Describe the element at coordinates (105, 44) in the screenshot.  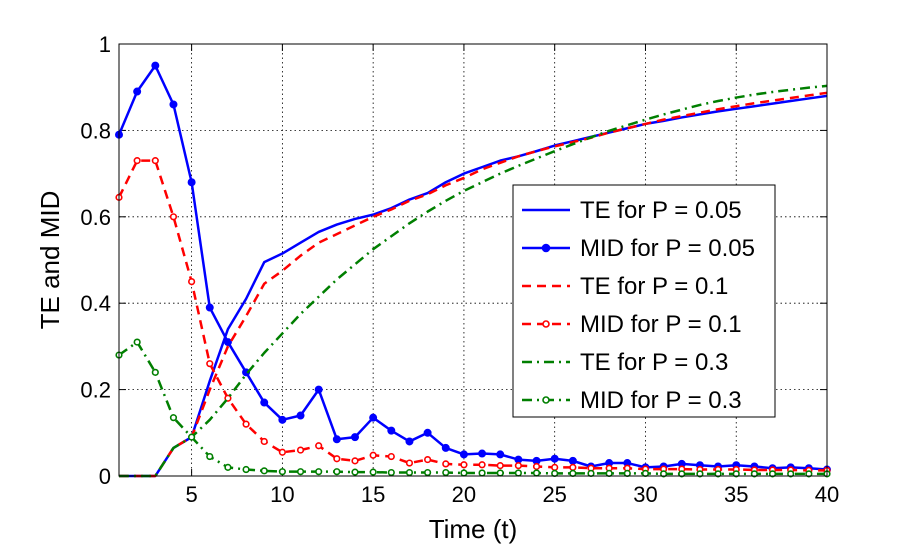
I see `y-tick-label: 1` at that location.